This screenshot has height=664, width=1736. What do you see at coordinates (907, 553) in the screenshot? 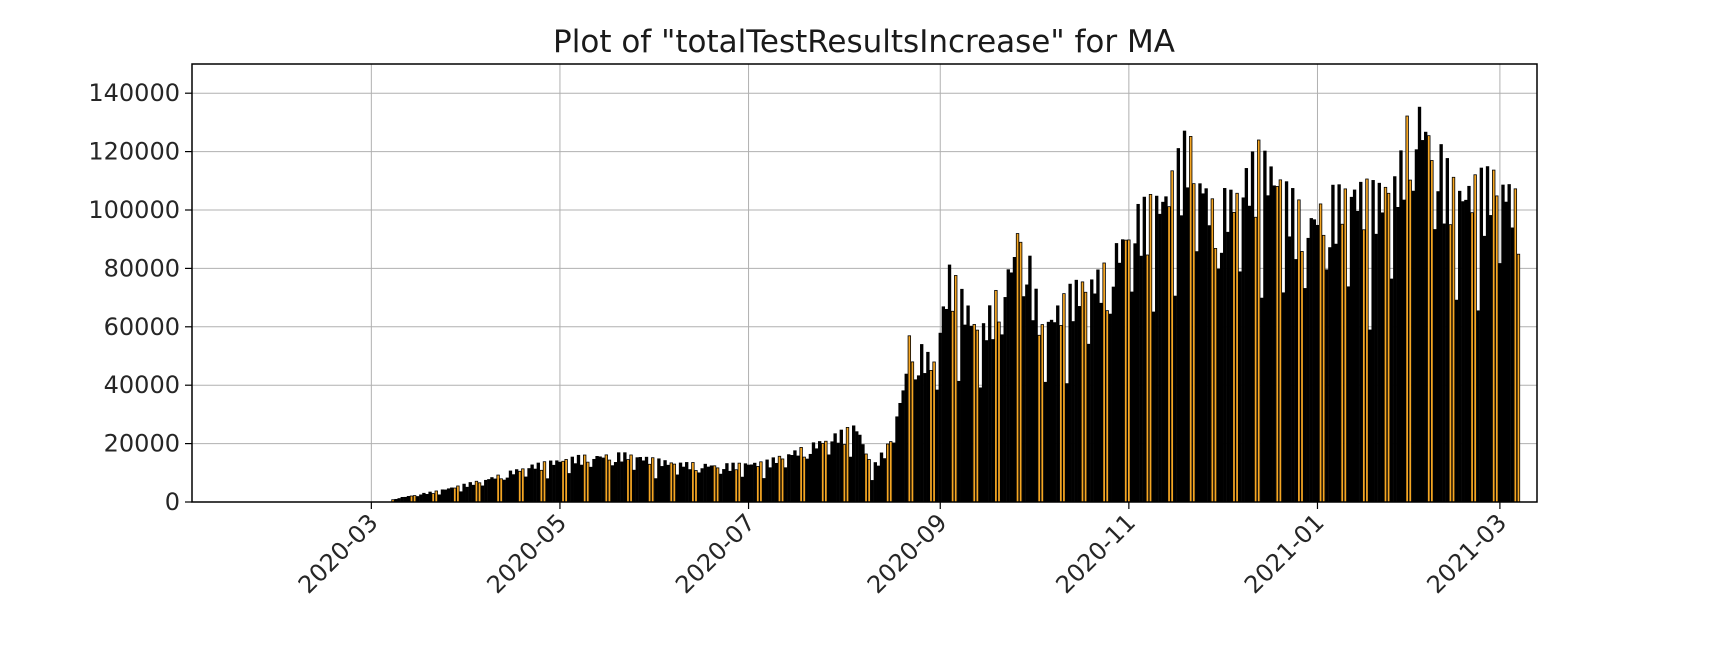
I see `x-tick-label: 2020-09` at bounding box center [907, 553].